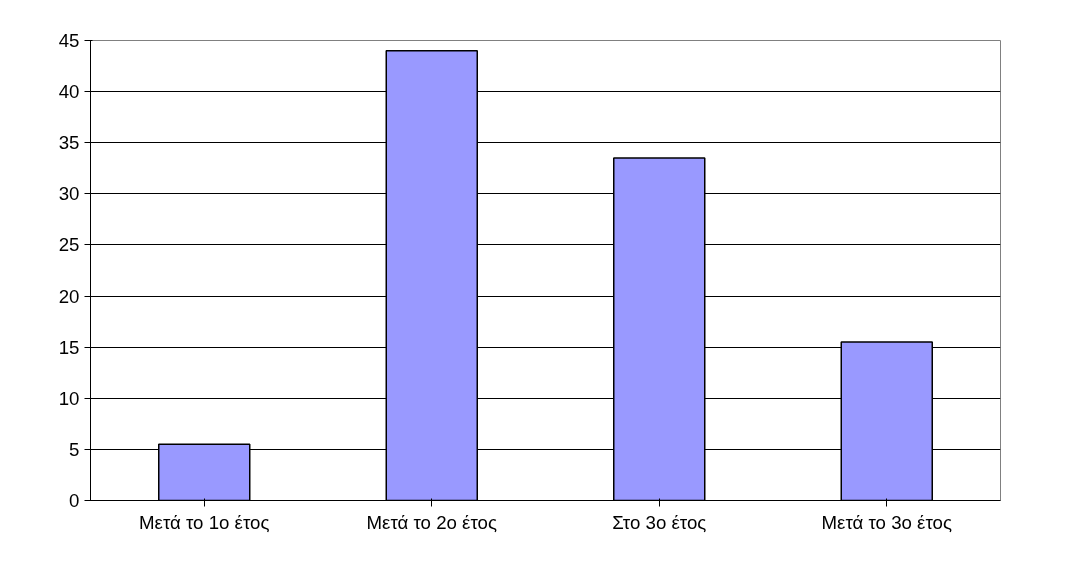 This screenshot has width=1084, height=583. Describe the element at coordinates (69, 398) in the screenshot. I see `y-tick-label: 10` at that location.